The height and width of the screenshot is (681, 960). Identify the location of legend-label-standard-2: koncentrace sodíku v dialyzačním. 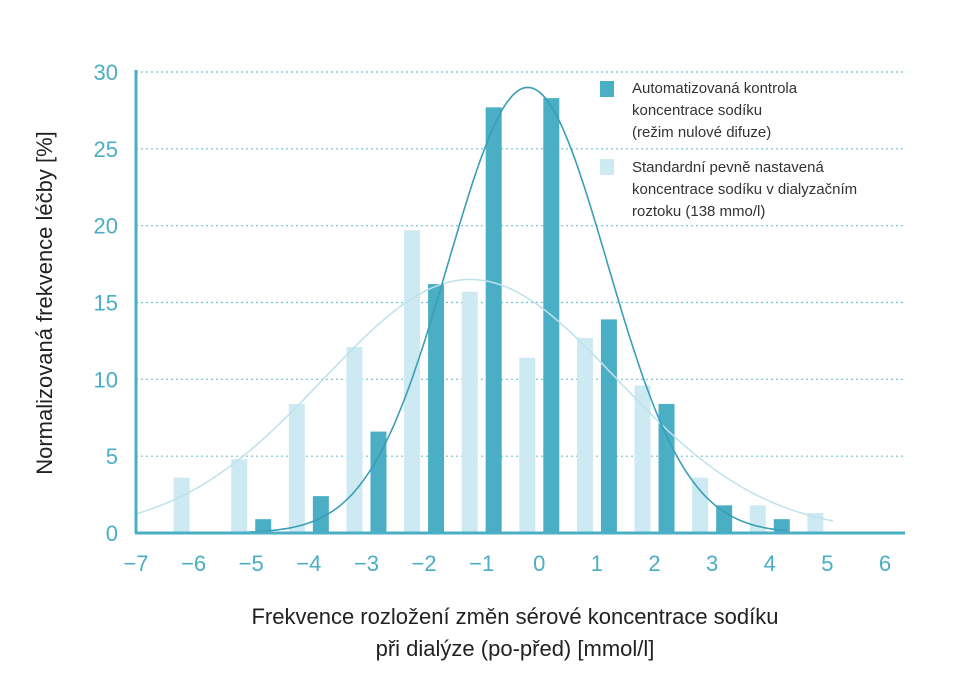
(744, 189).